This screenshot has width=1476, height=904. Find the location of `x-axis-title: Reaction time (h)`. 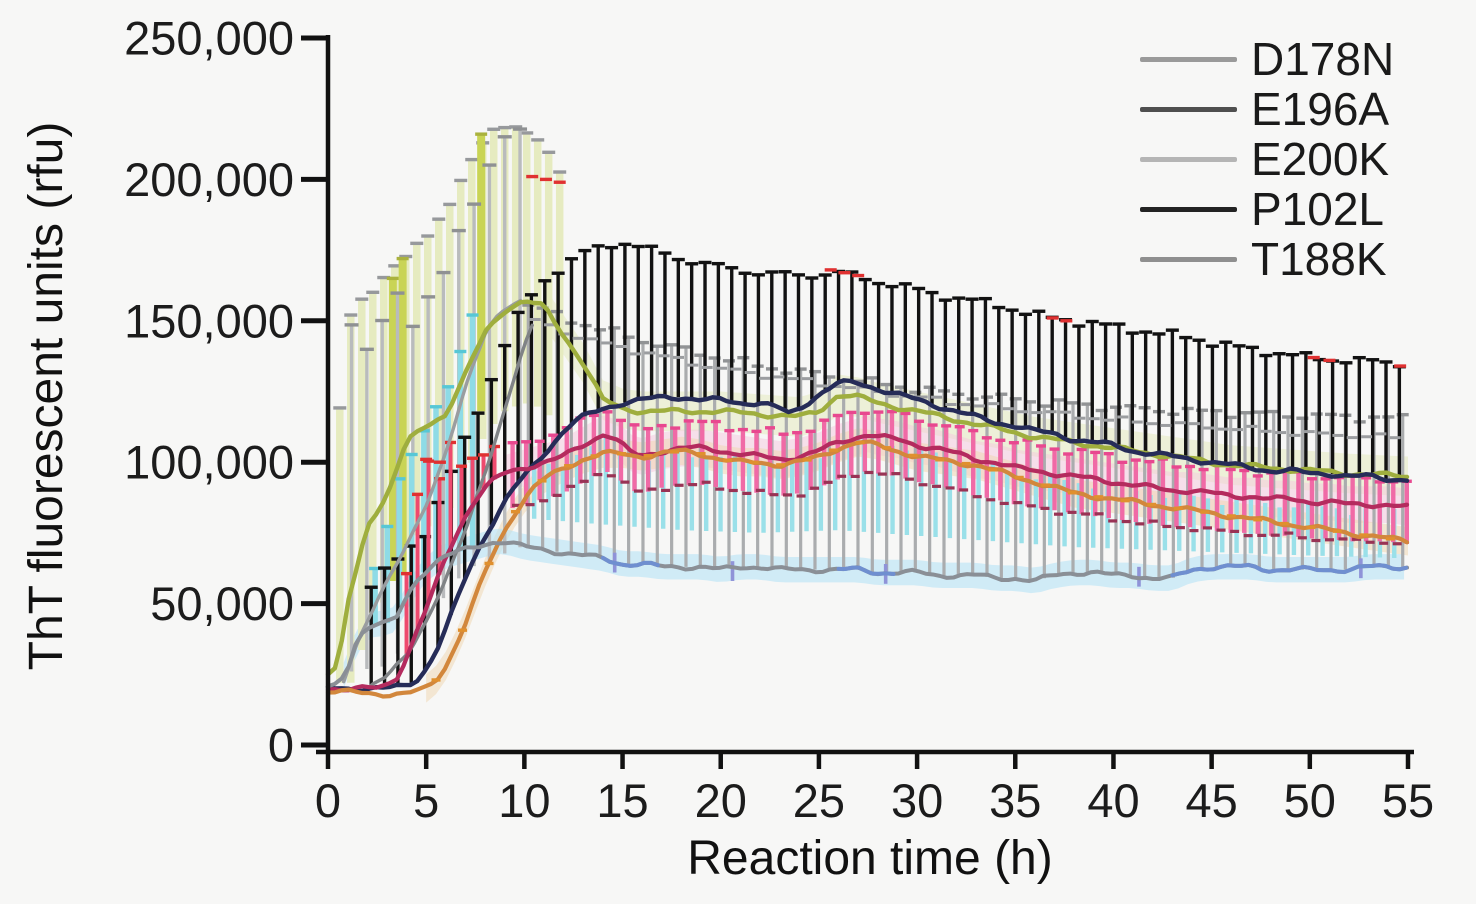

x-axis-title: Reaction time (h) is located at coordinates (869, 858).